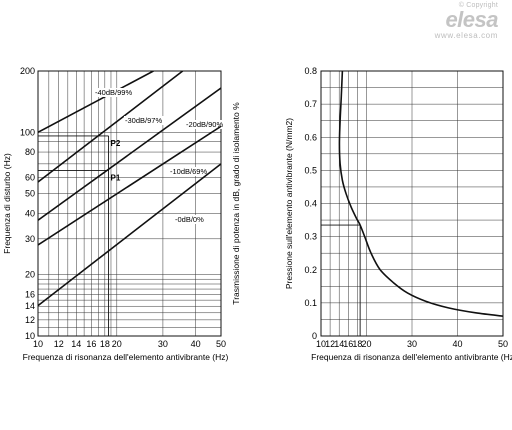 This screenshot has height=430, width=512. Describe the element at coordinates (310, 303) in the screenshot. I see `y-tick-label: 0.1` at that location.